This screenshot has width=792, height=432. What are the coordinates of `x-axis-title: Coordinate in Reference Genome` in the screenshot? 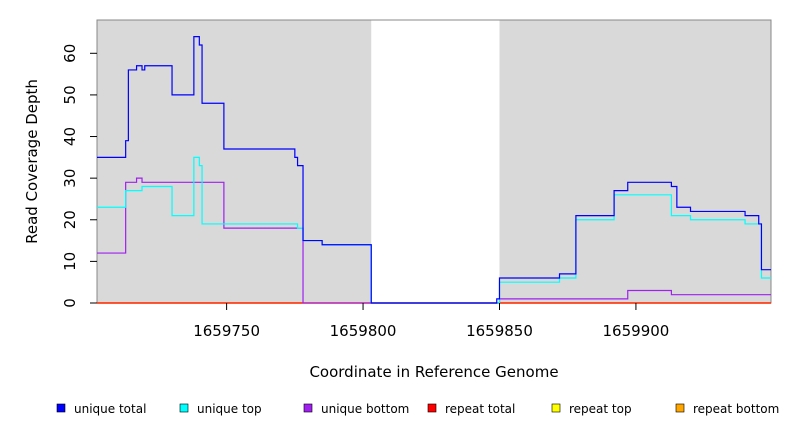 It's located at (433, 372).